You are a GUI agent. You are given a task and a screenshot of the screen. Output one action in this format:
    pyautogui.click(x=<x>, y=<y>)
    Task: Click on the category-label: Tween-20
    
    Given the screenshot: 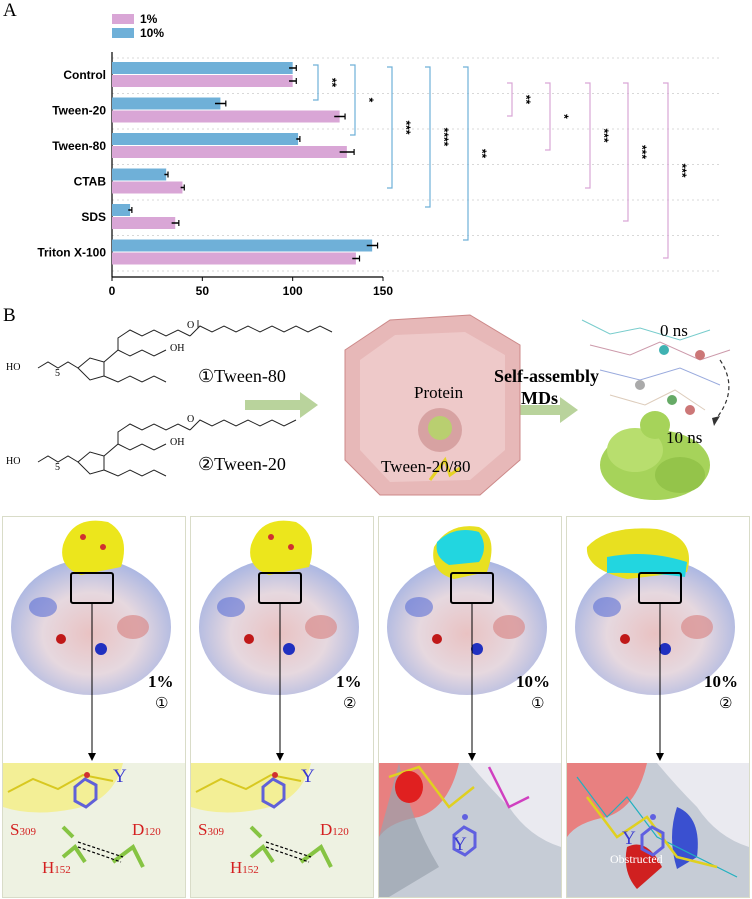 What is the action you would take?
    pyautogui.click(x=79, y=111)
    